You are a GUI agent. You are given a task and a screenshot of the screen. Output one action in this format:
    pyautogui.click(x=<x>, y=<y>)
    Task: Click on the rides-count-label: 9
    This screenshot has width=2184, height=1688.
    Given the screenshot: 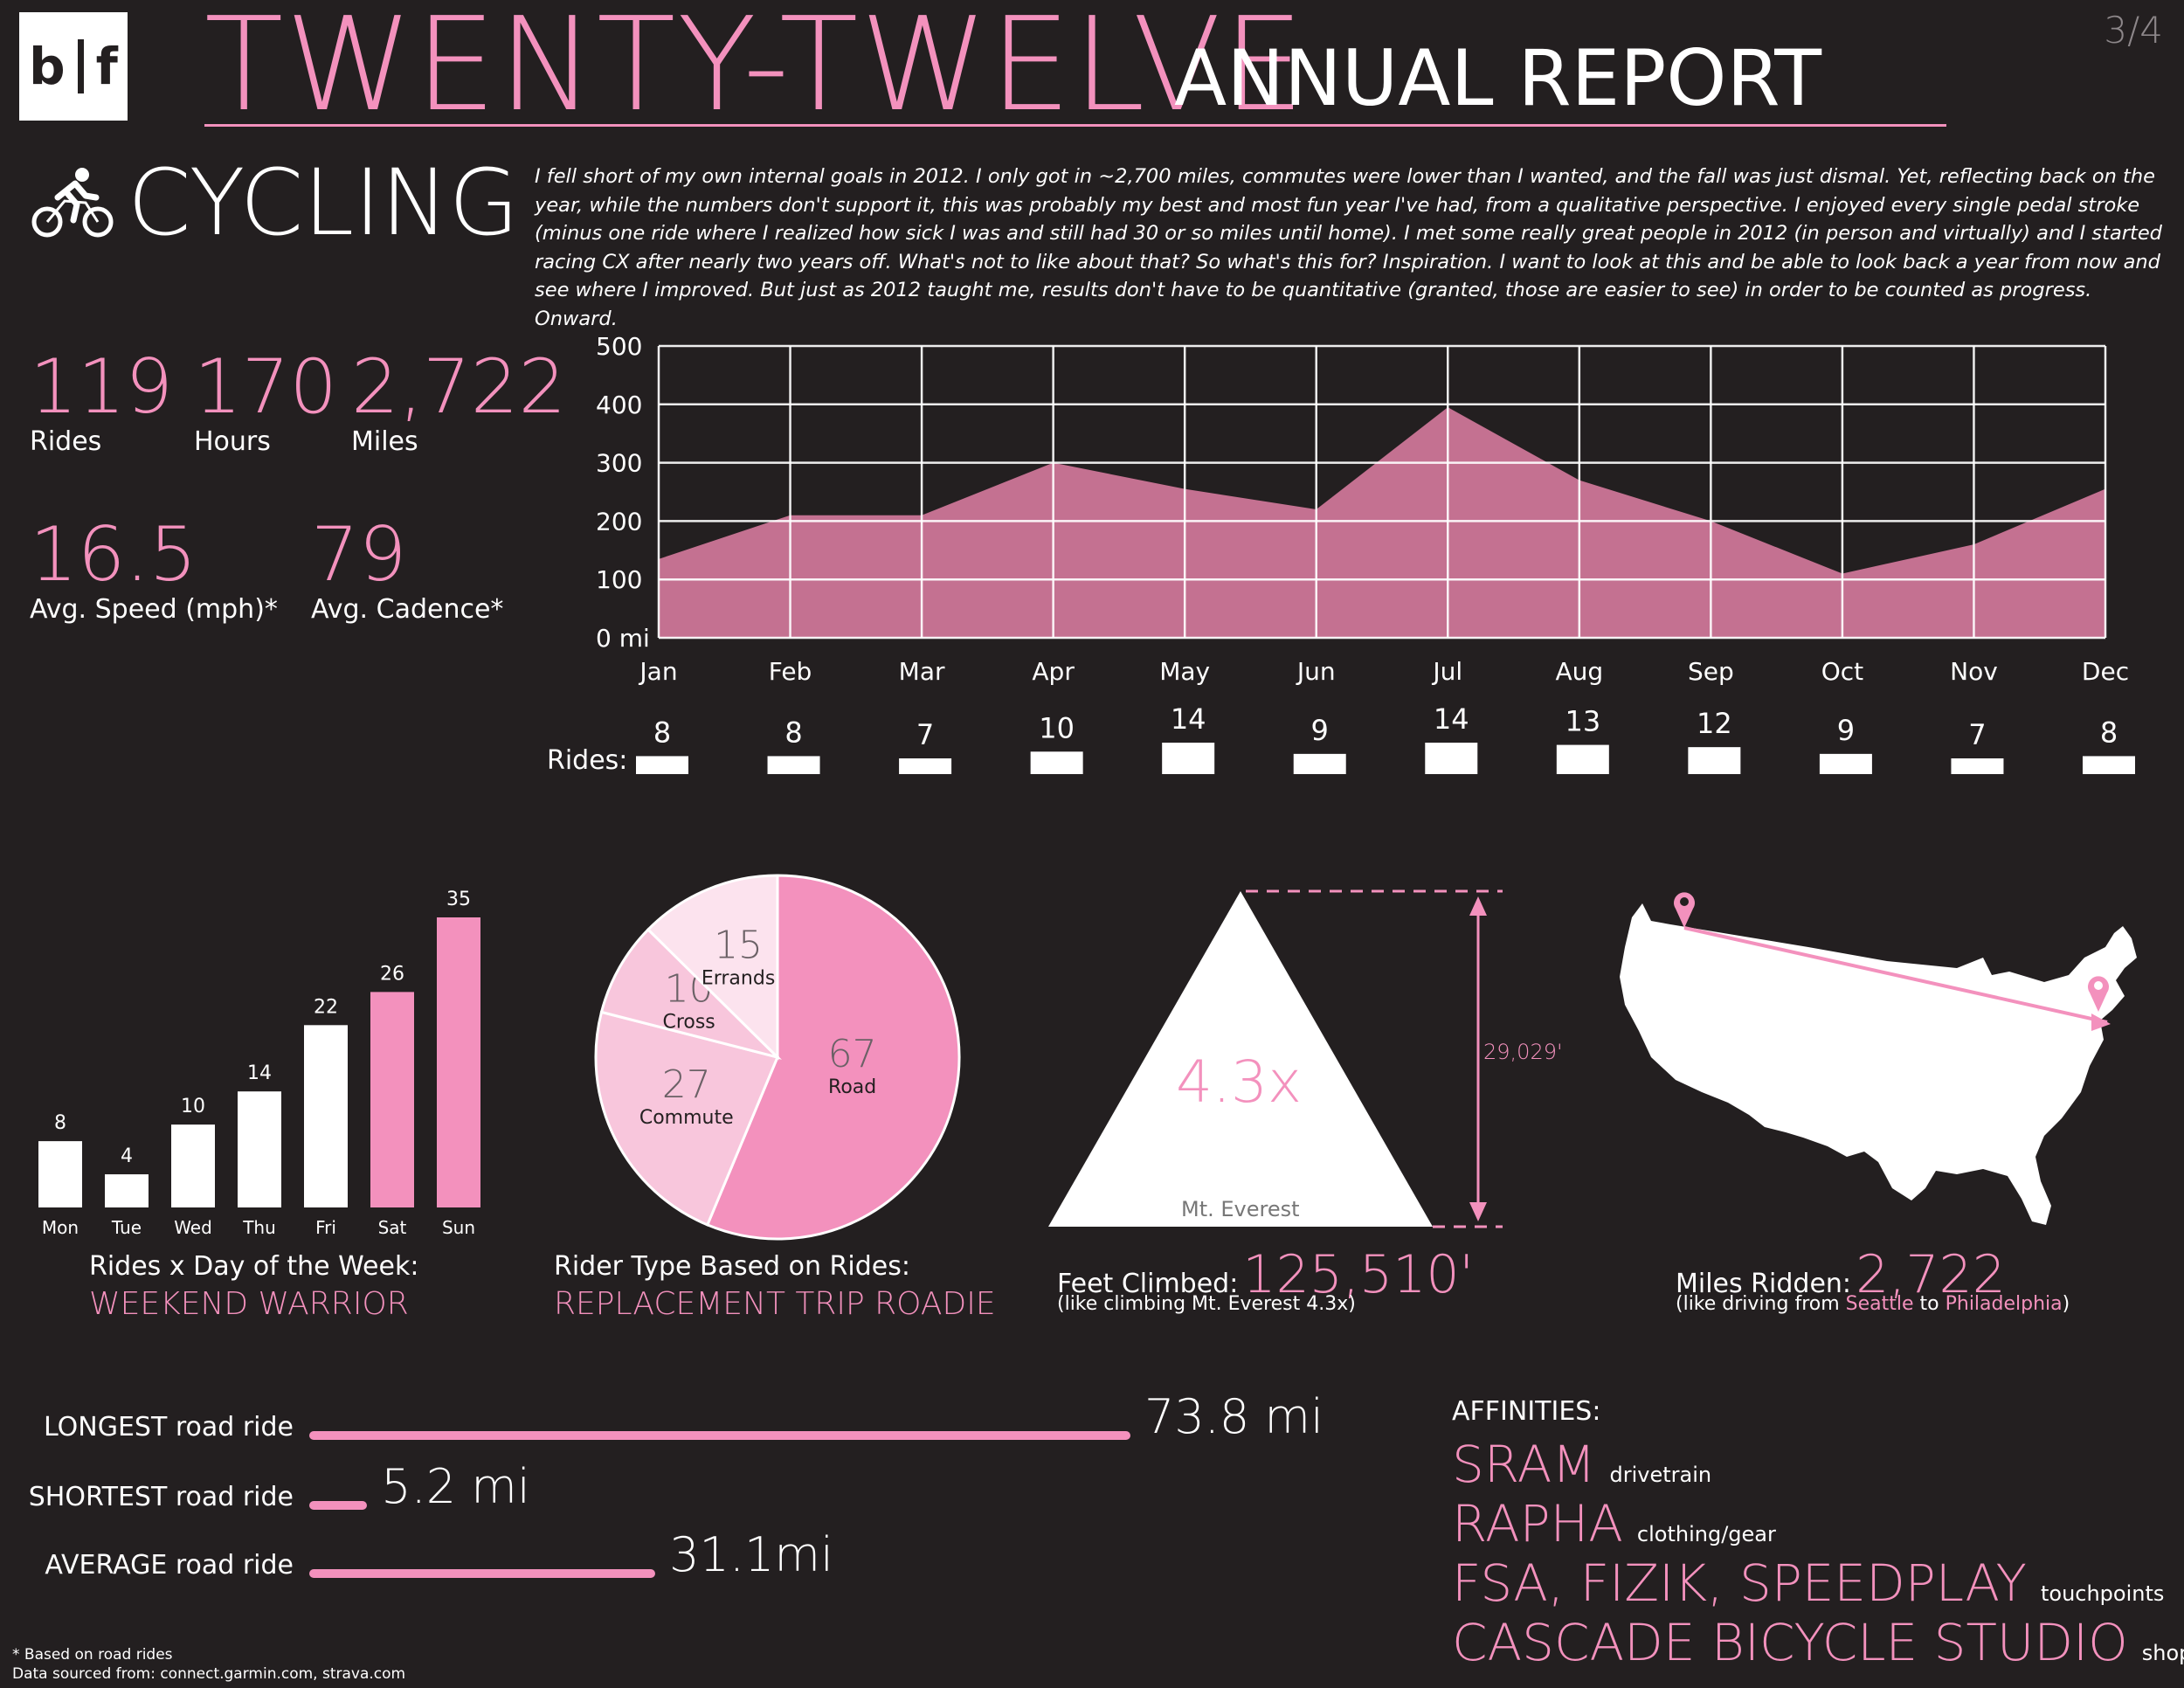 What is the action you would take?
    pyautogui.click(x=1846, y=730)
    